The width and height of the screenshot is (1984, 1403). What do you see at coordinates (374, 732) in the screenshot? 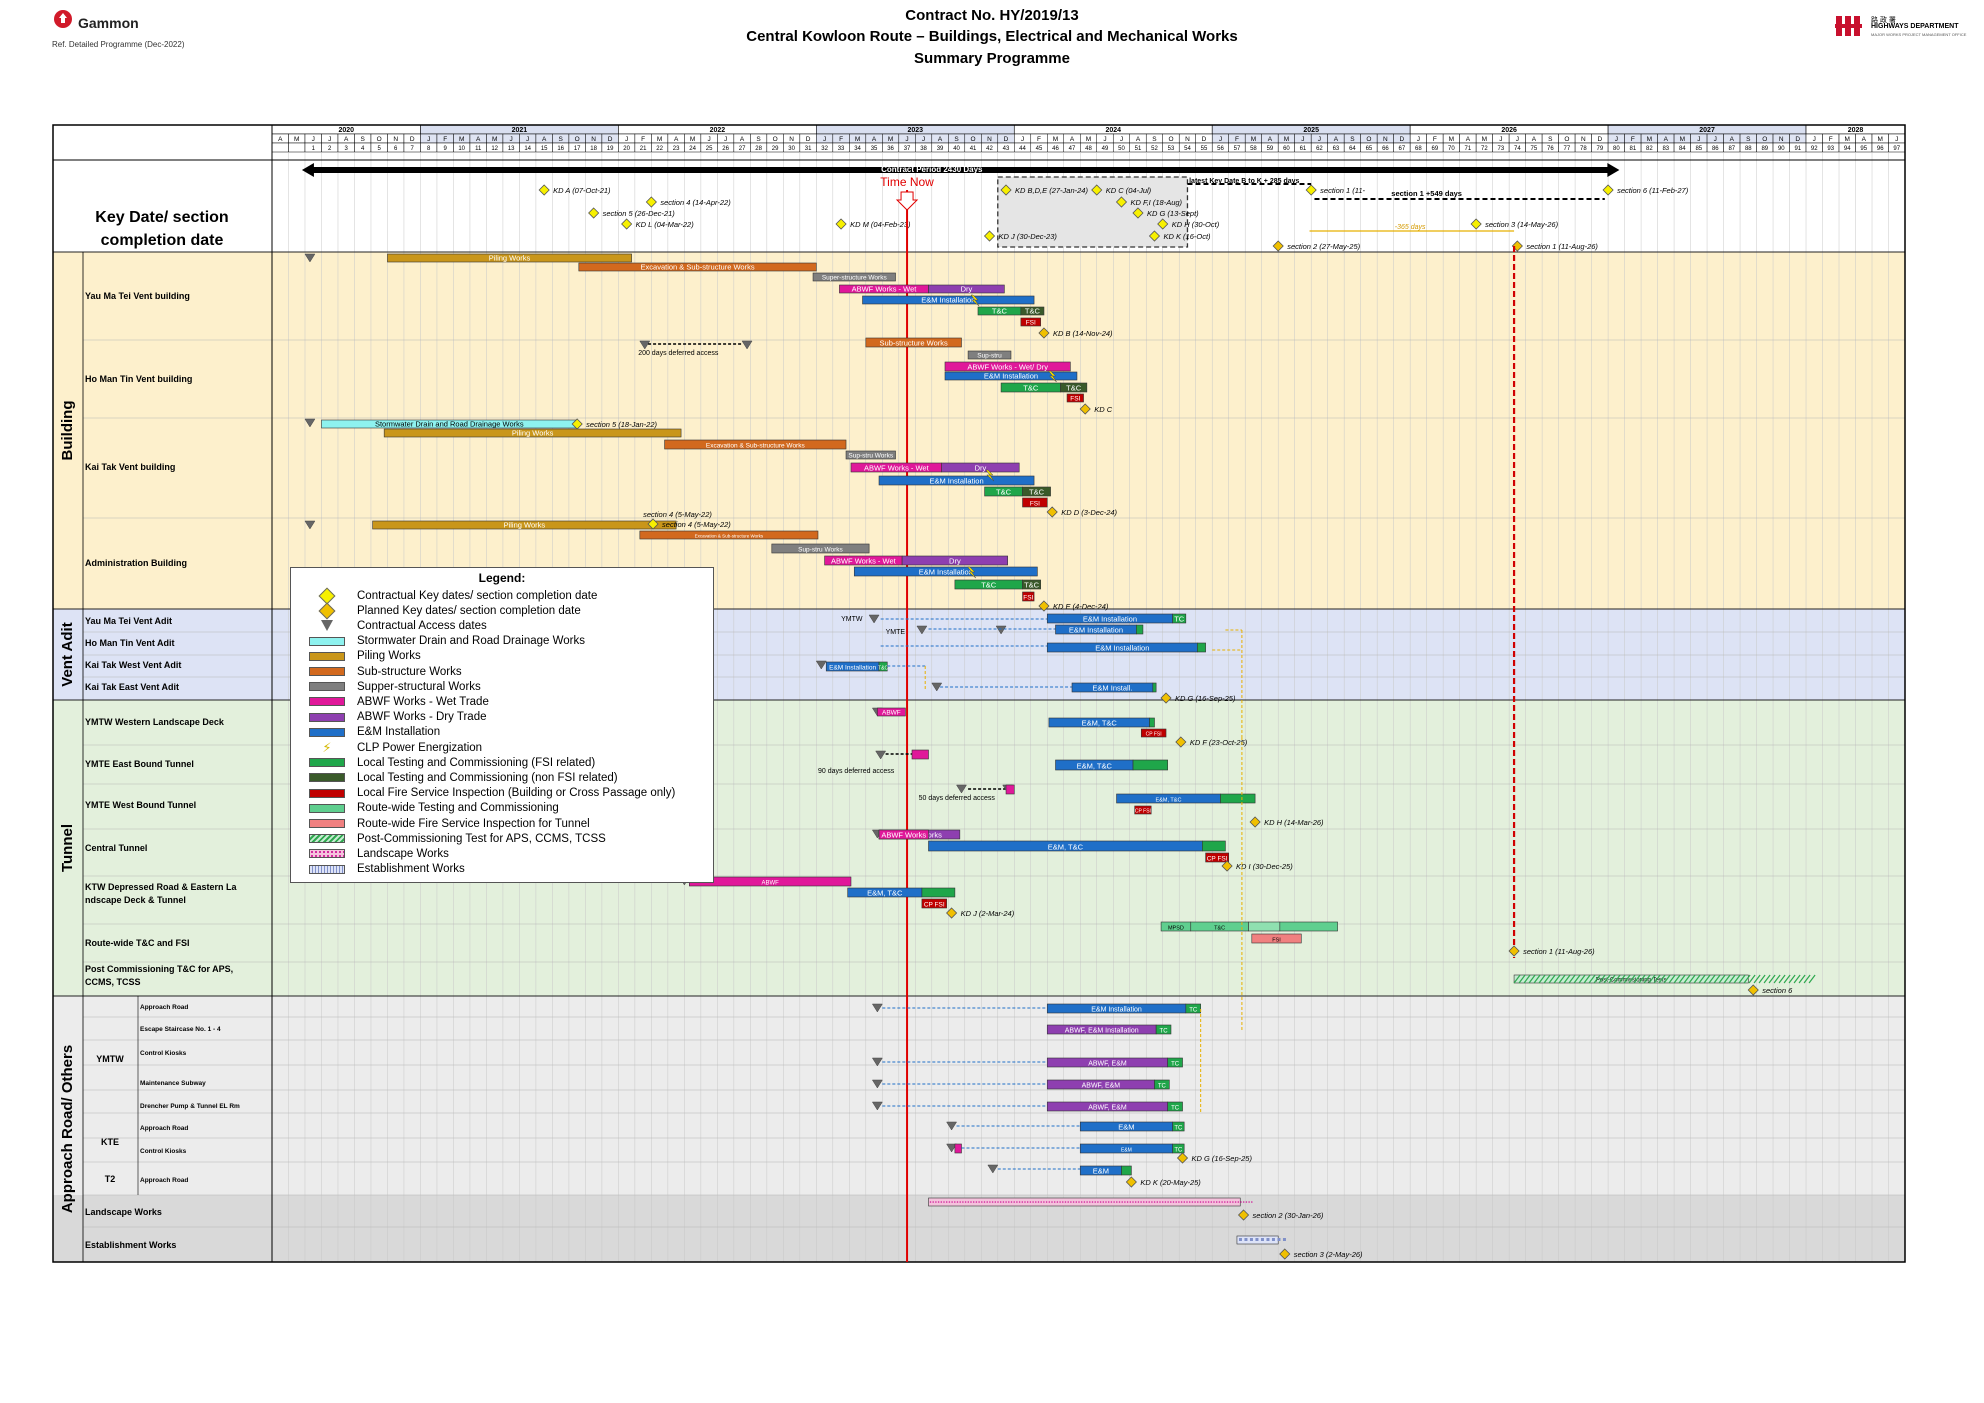
I see `legend-item: E&M Installation` at bounding box center [374, 732].